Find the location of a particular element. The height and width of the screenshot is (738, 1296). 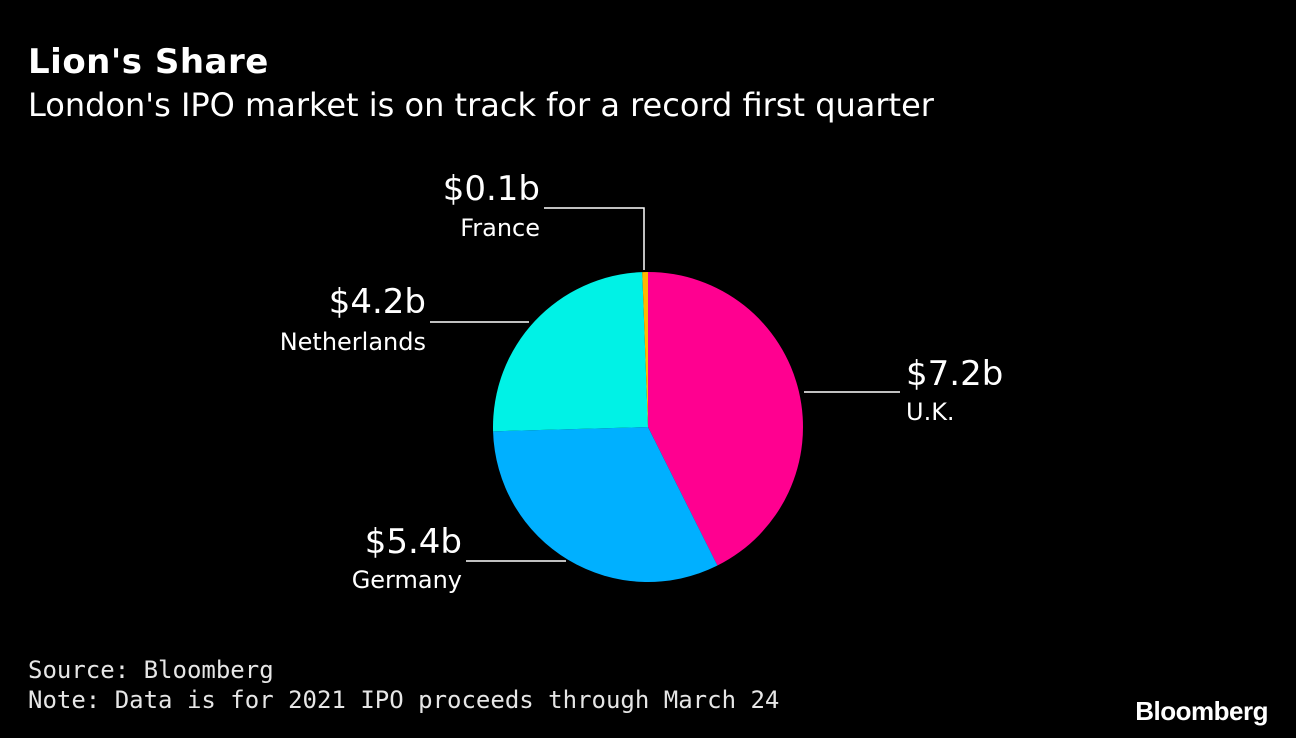

chart-title: Lion's Share is located at coordinates (148, 62).